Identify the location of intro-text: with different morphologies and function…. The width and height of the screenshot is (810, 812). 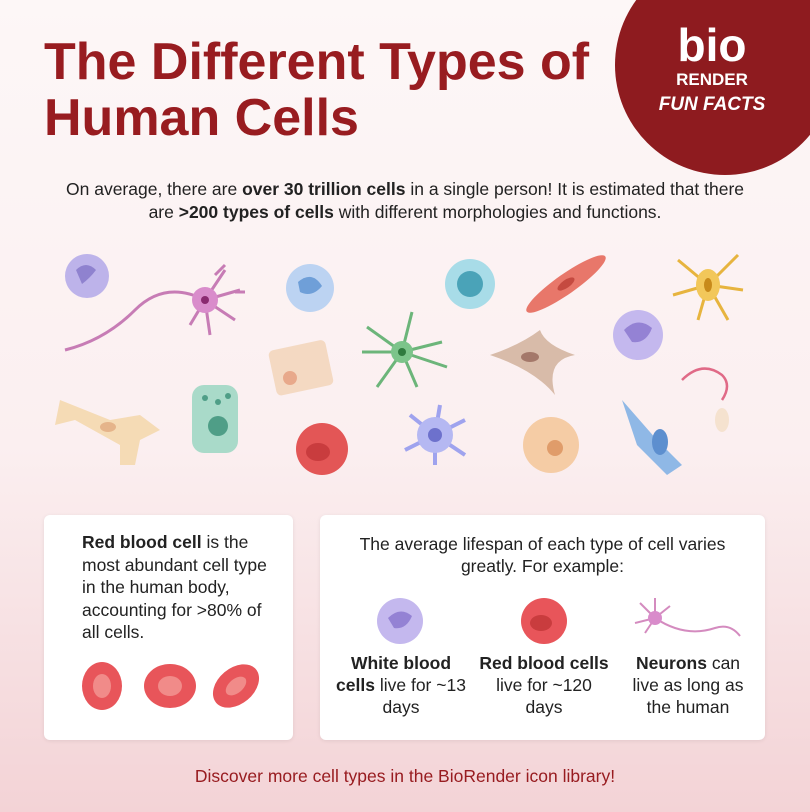
(497, 212).